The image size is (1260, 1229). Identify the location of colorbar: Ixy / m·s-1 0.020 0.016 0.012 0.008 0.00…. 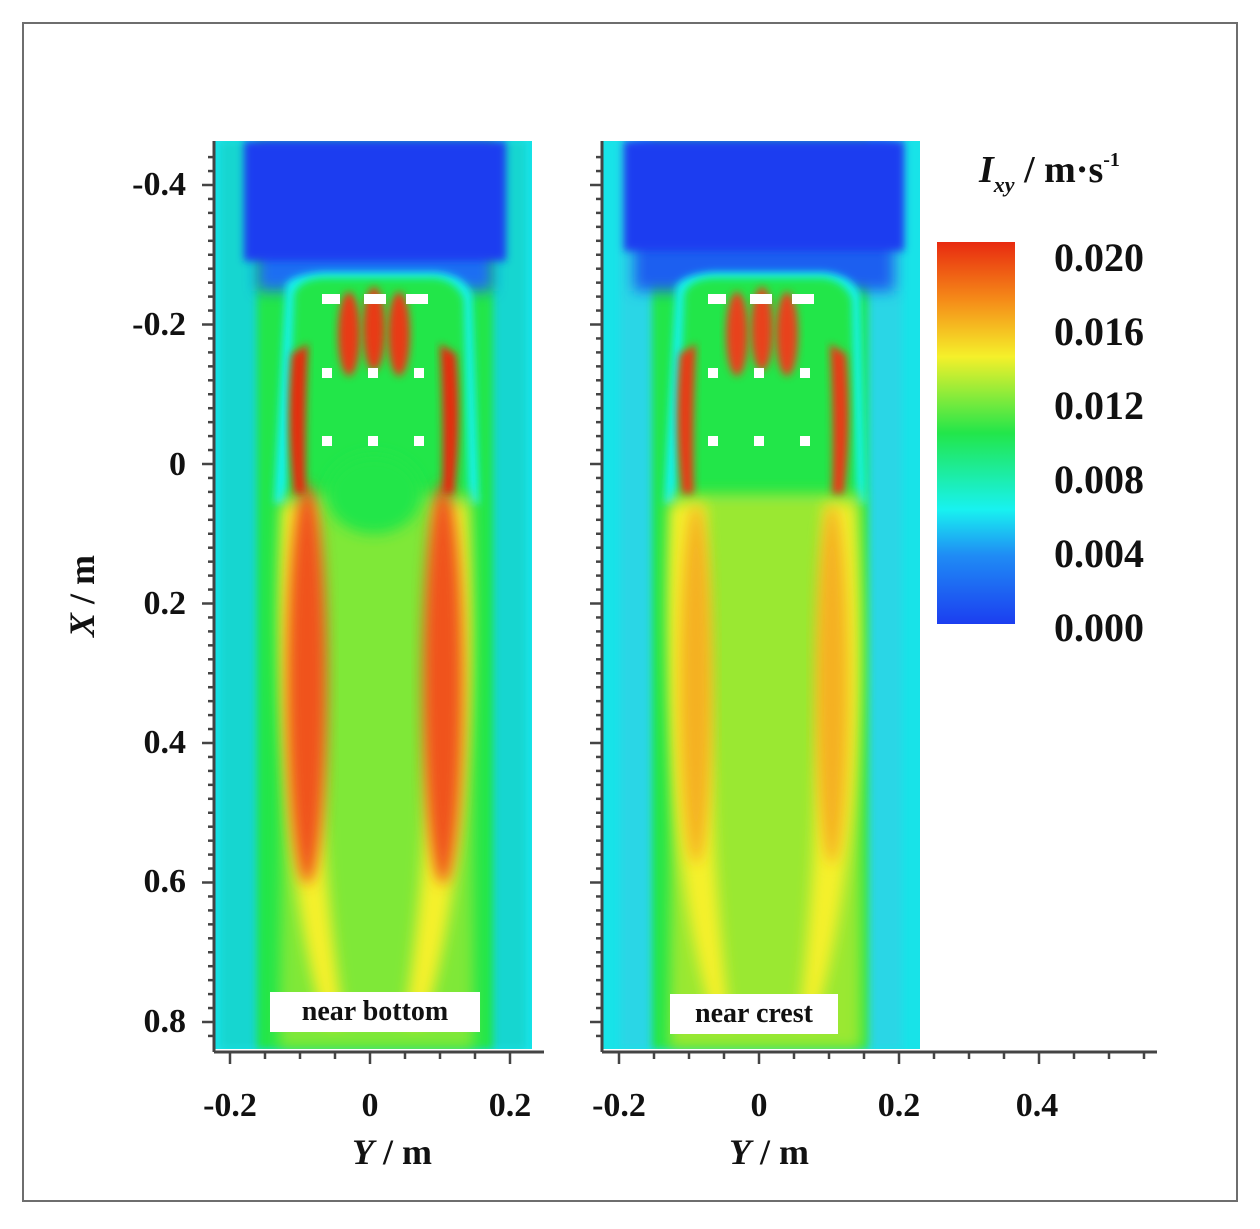
(1040, 399).